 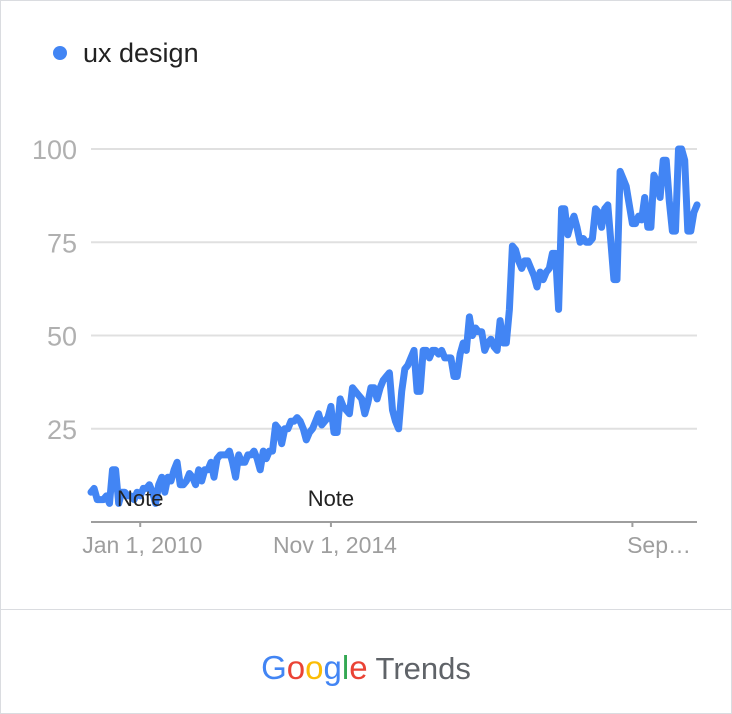 I want to click on footer-brand: Google Trends, so click(x=366, y=668).